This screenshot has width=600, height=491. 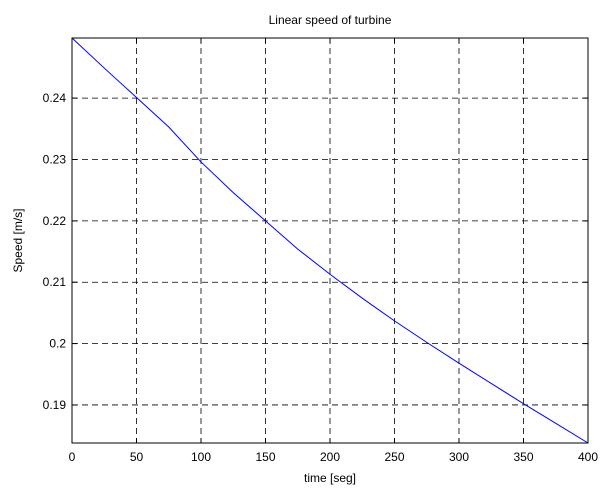 I want to click on x-tick-label: 100, so click(x=201, y=457).